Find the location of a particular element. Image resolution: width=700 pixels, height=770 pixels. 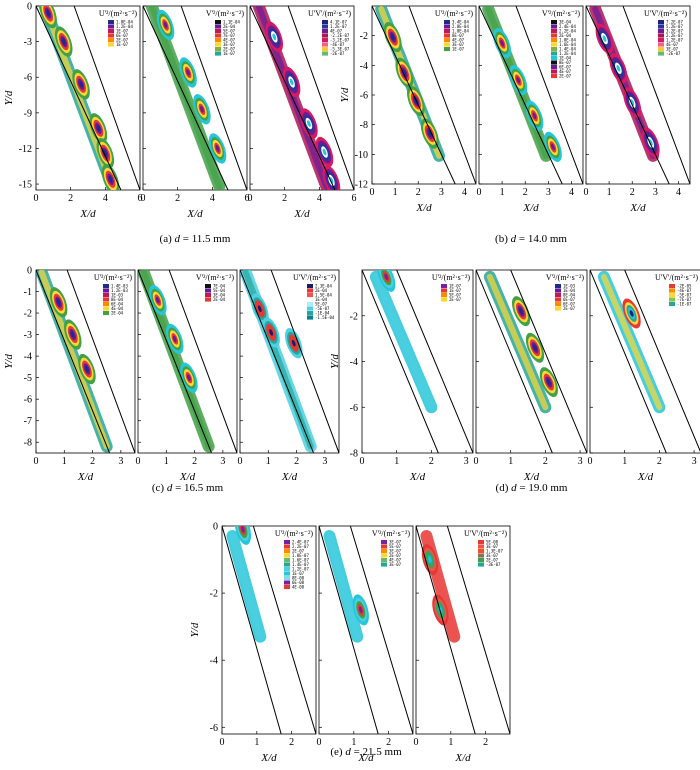

y-tick-label: -12 is located at coordinates (25, 149).